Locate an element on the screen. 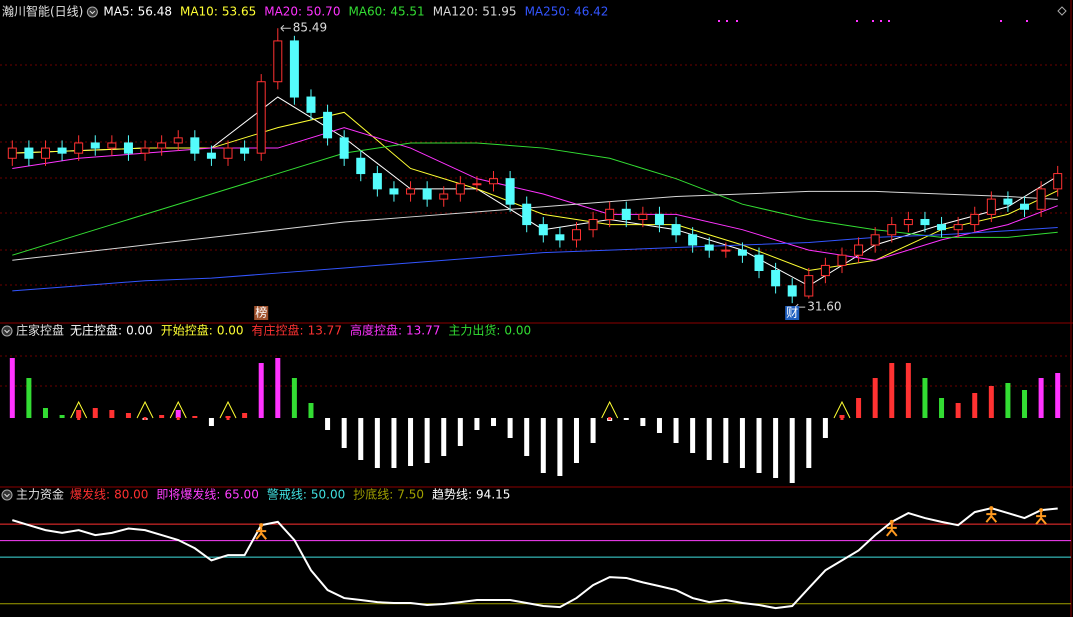 Image resolution: width=1073 pixels, height=617 pixels. panel-title: 瀚川智能(日线) is located at coordinates (42, 11).